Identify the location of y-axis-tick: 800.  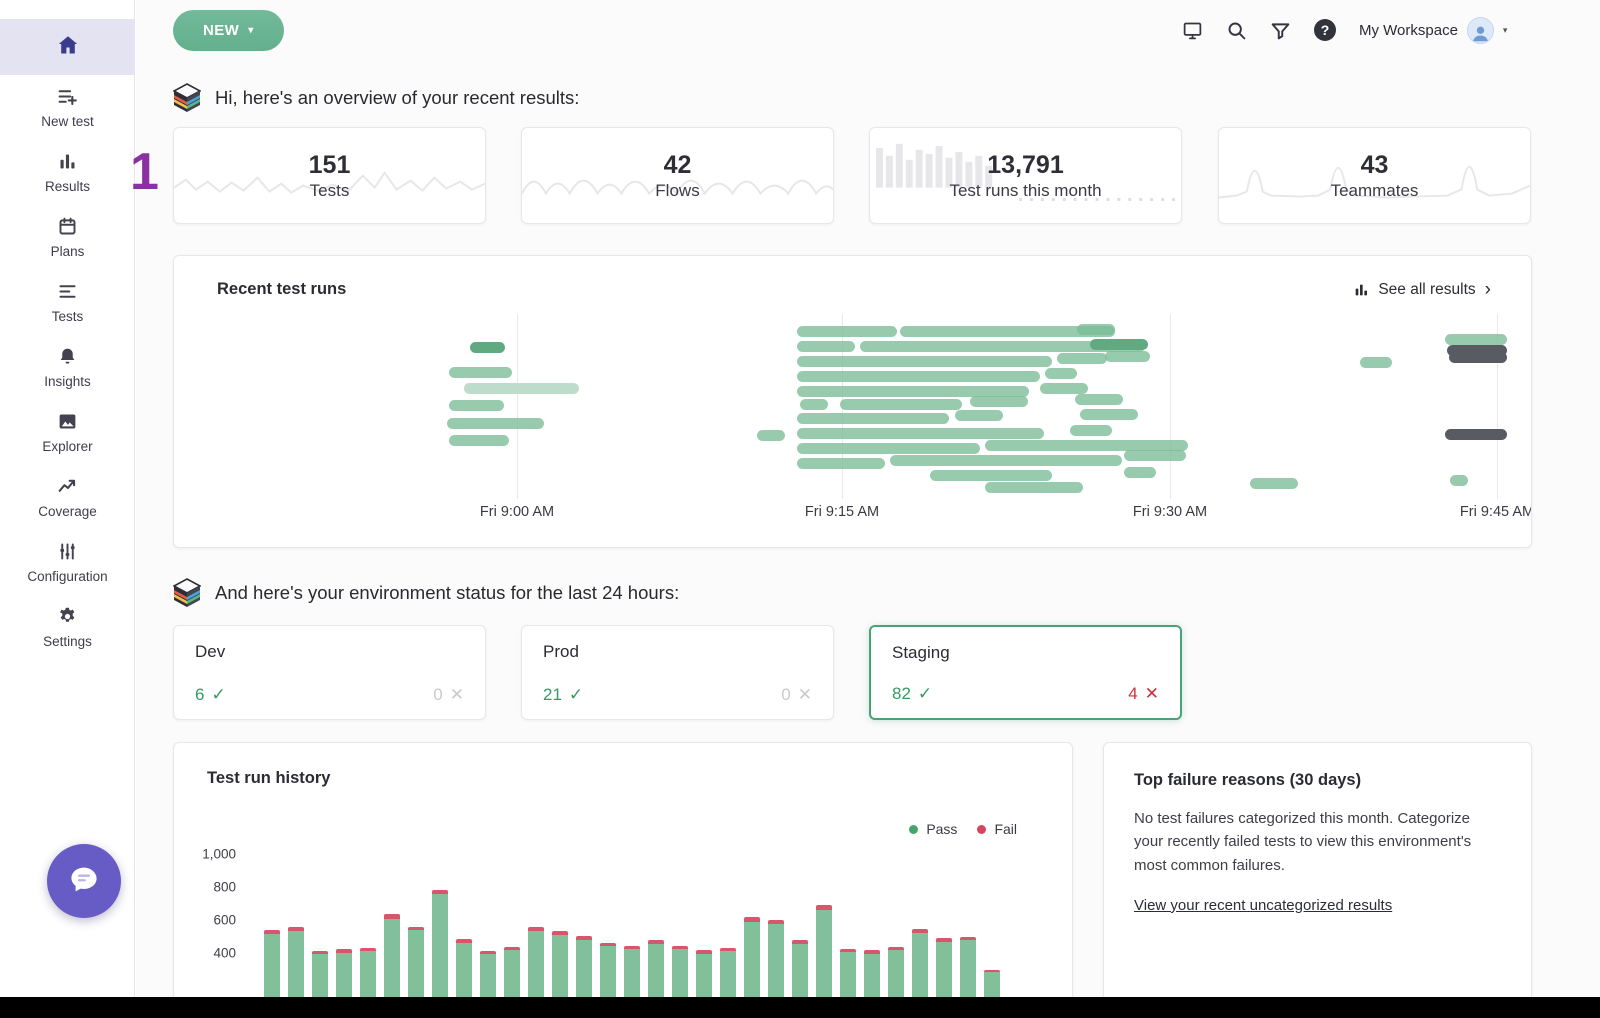
(224, 887).